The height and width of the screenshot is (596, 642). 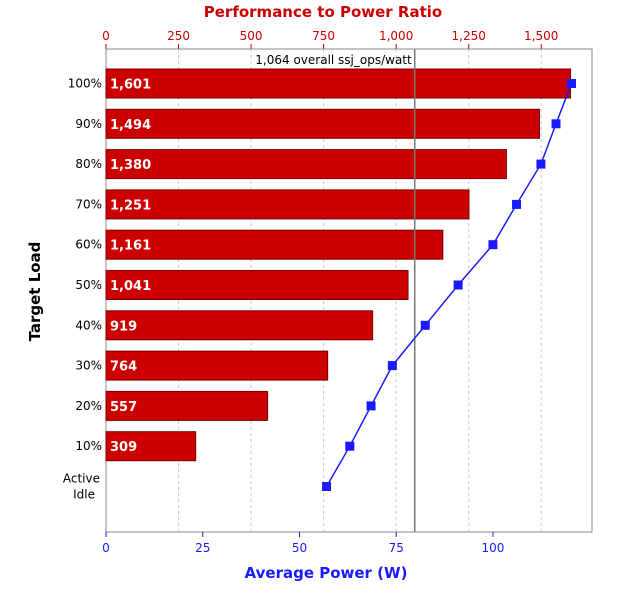 I want to click on category-label: 80%, so click(x=88, y=164).